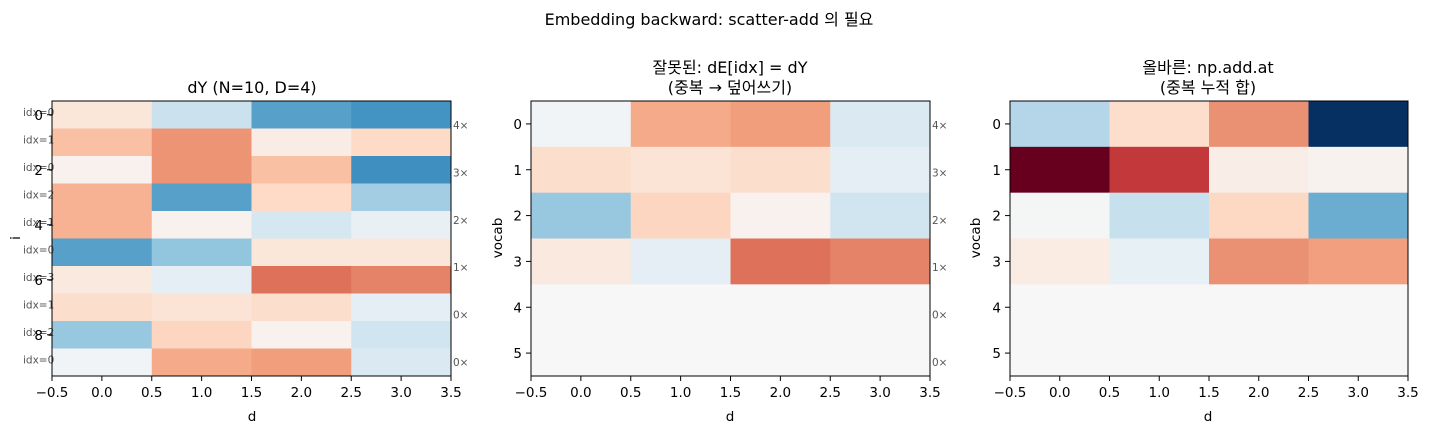 The image size is (1430, 435). What do you see at coordinates (38, 336) in the screenshot?
I see `y-tick-label: 8` at bounding box center [38, 336].